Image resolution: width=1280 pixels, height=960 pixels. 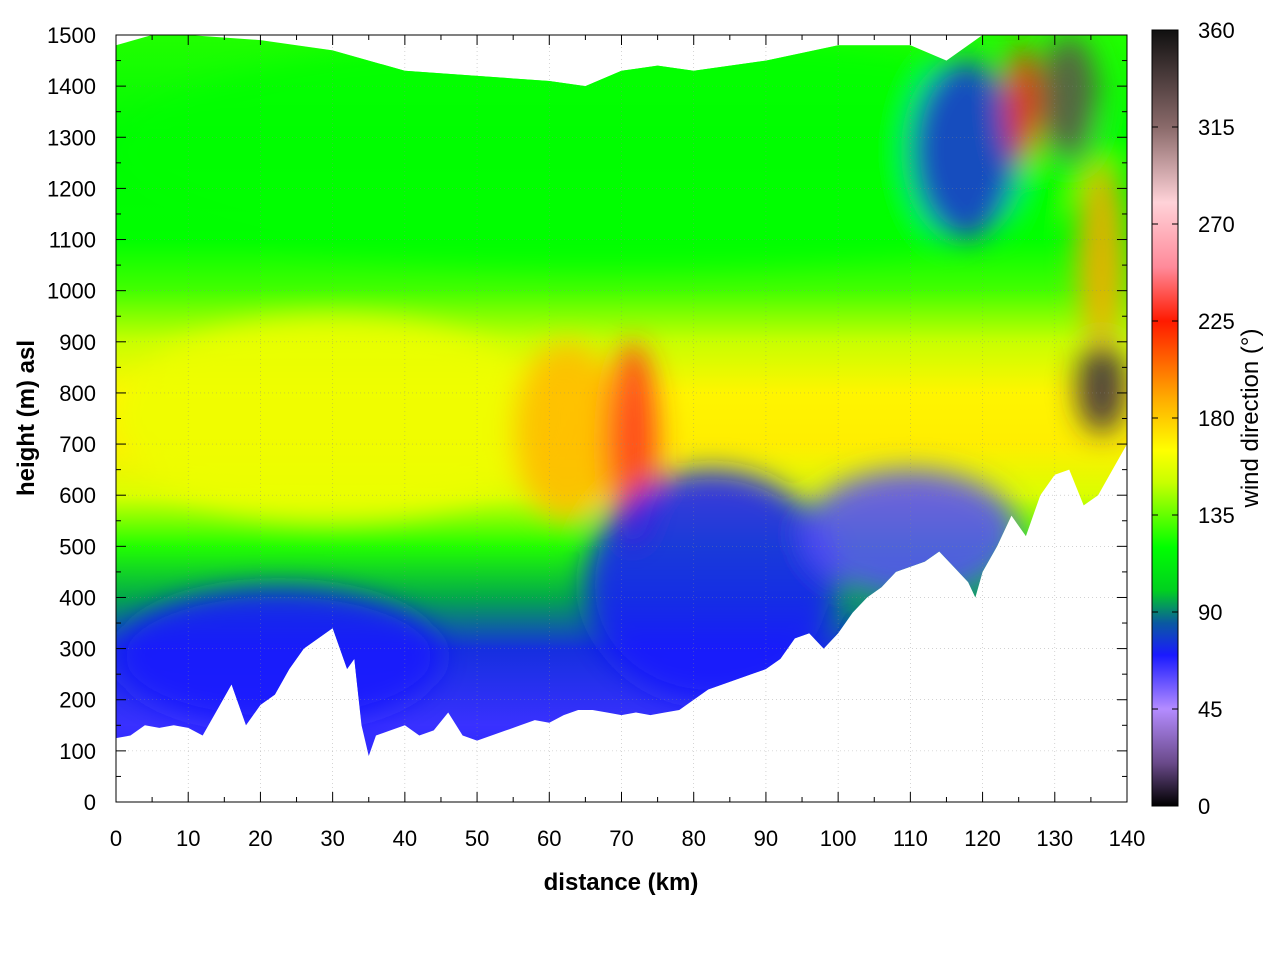 I want to click on y-tick-label: 900, so click(x=77, y=342).